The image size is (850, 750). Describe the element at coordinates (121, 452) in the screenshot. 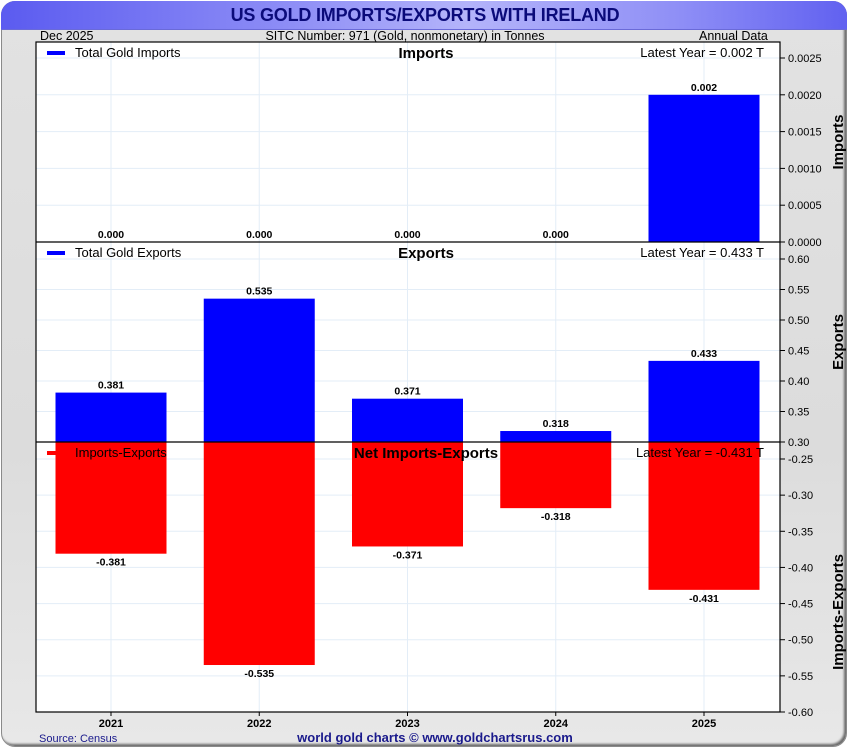

I see `legend-label: Imports-Exports` at that location.